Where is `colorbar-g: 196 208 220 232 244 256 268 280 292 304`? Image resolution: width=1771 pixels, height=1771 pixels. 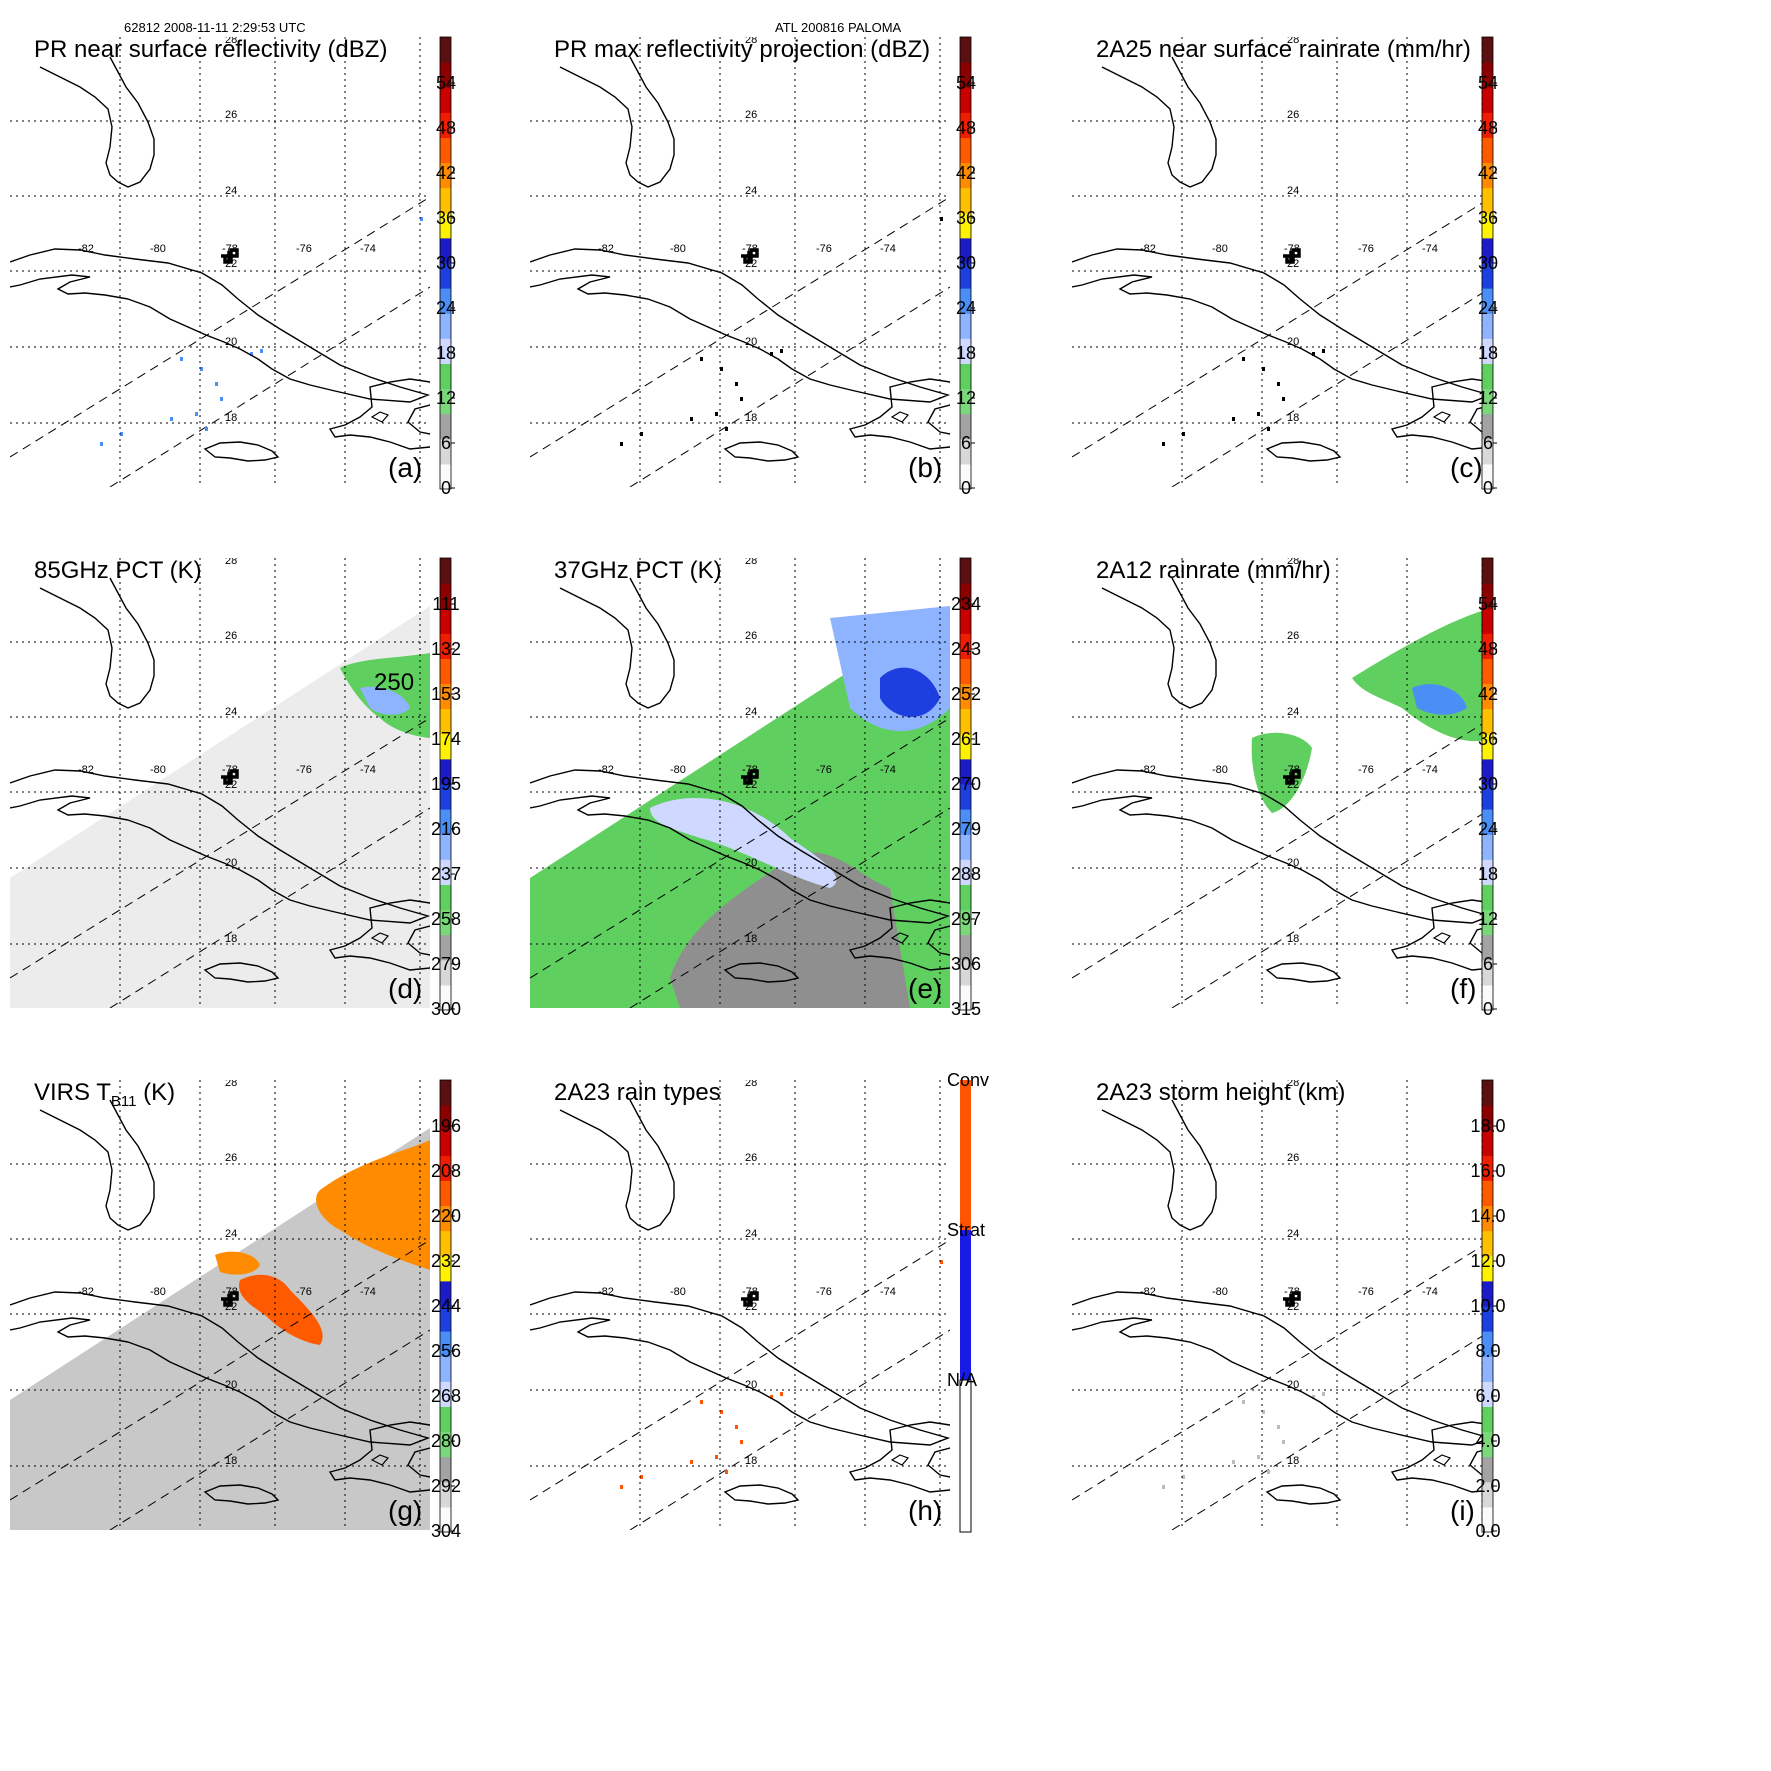
colorbar-g: 196 208 220 232 244 256 268 280 292 304 is located at coordinates (446, 1310).